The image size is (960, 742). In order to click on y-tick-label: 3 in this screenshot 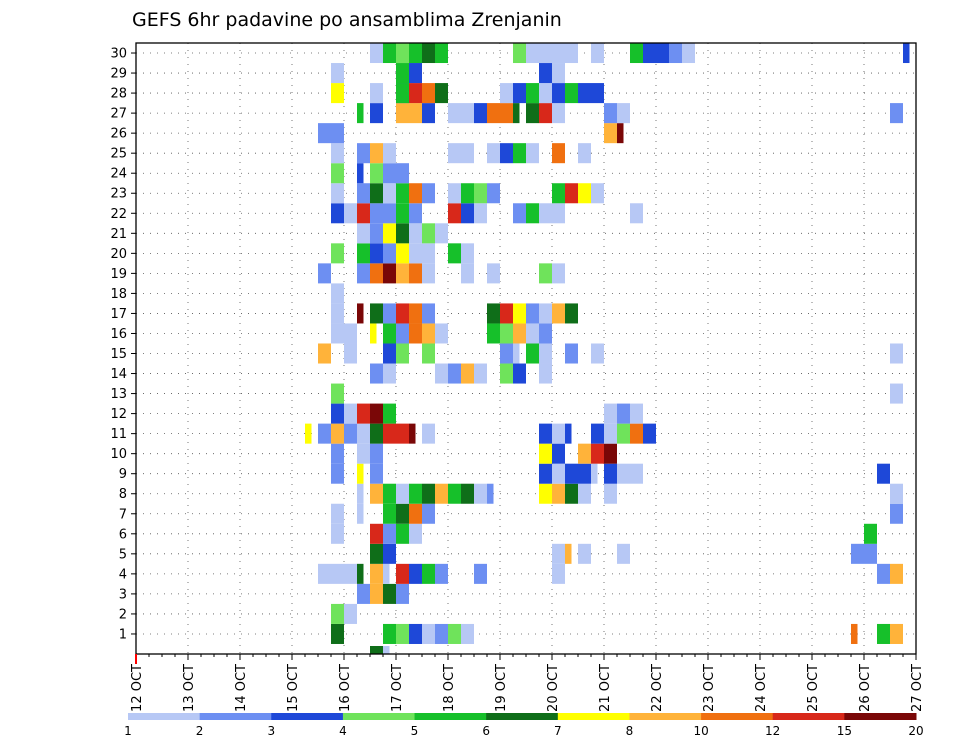, I will do `click(123, 594)`.